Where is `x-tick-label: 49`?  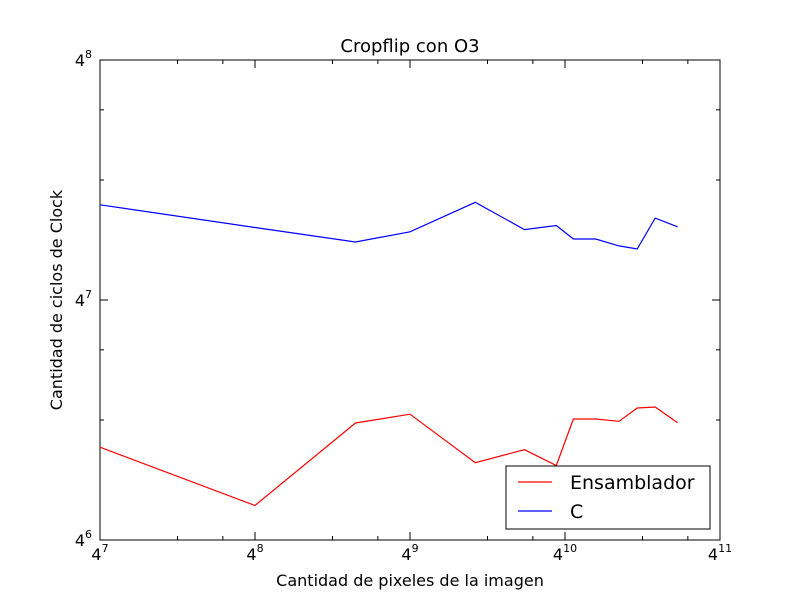
x-tick-label: 49 is located at coordinates (409, 553).